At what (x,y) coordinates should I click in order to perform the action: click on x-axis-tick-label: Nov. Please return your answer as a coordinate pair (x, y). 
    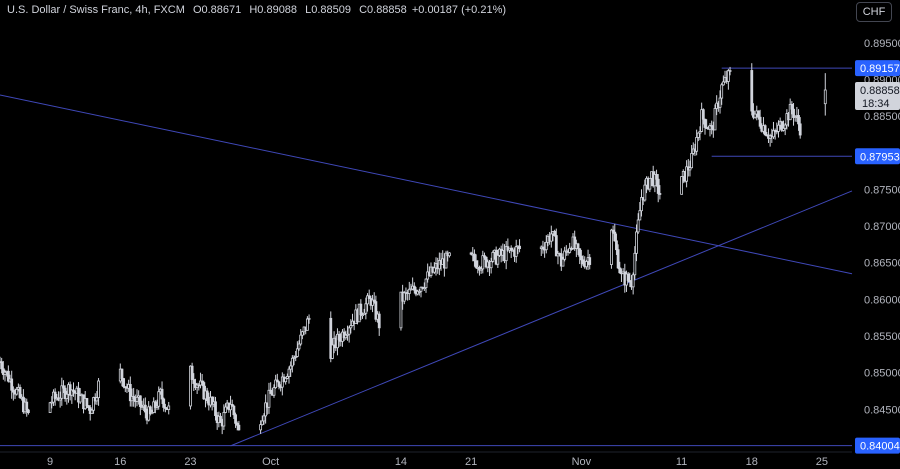
    Looking at the image, I should click on (582, 462).